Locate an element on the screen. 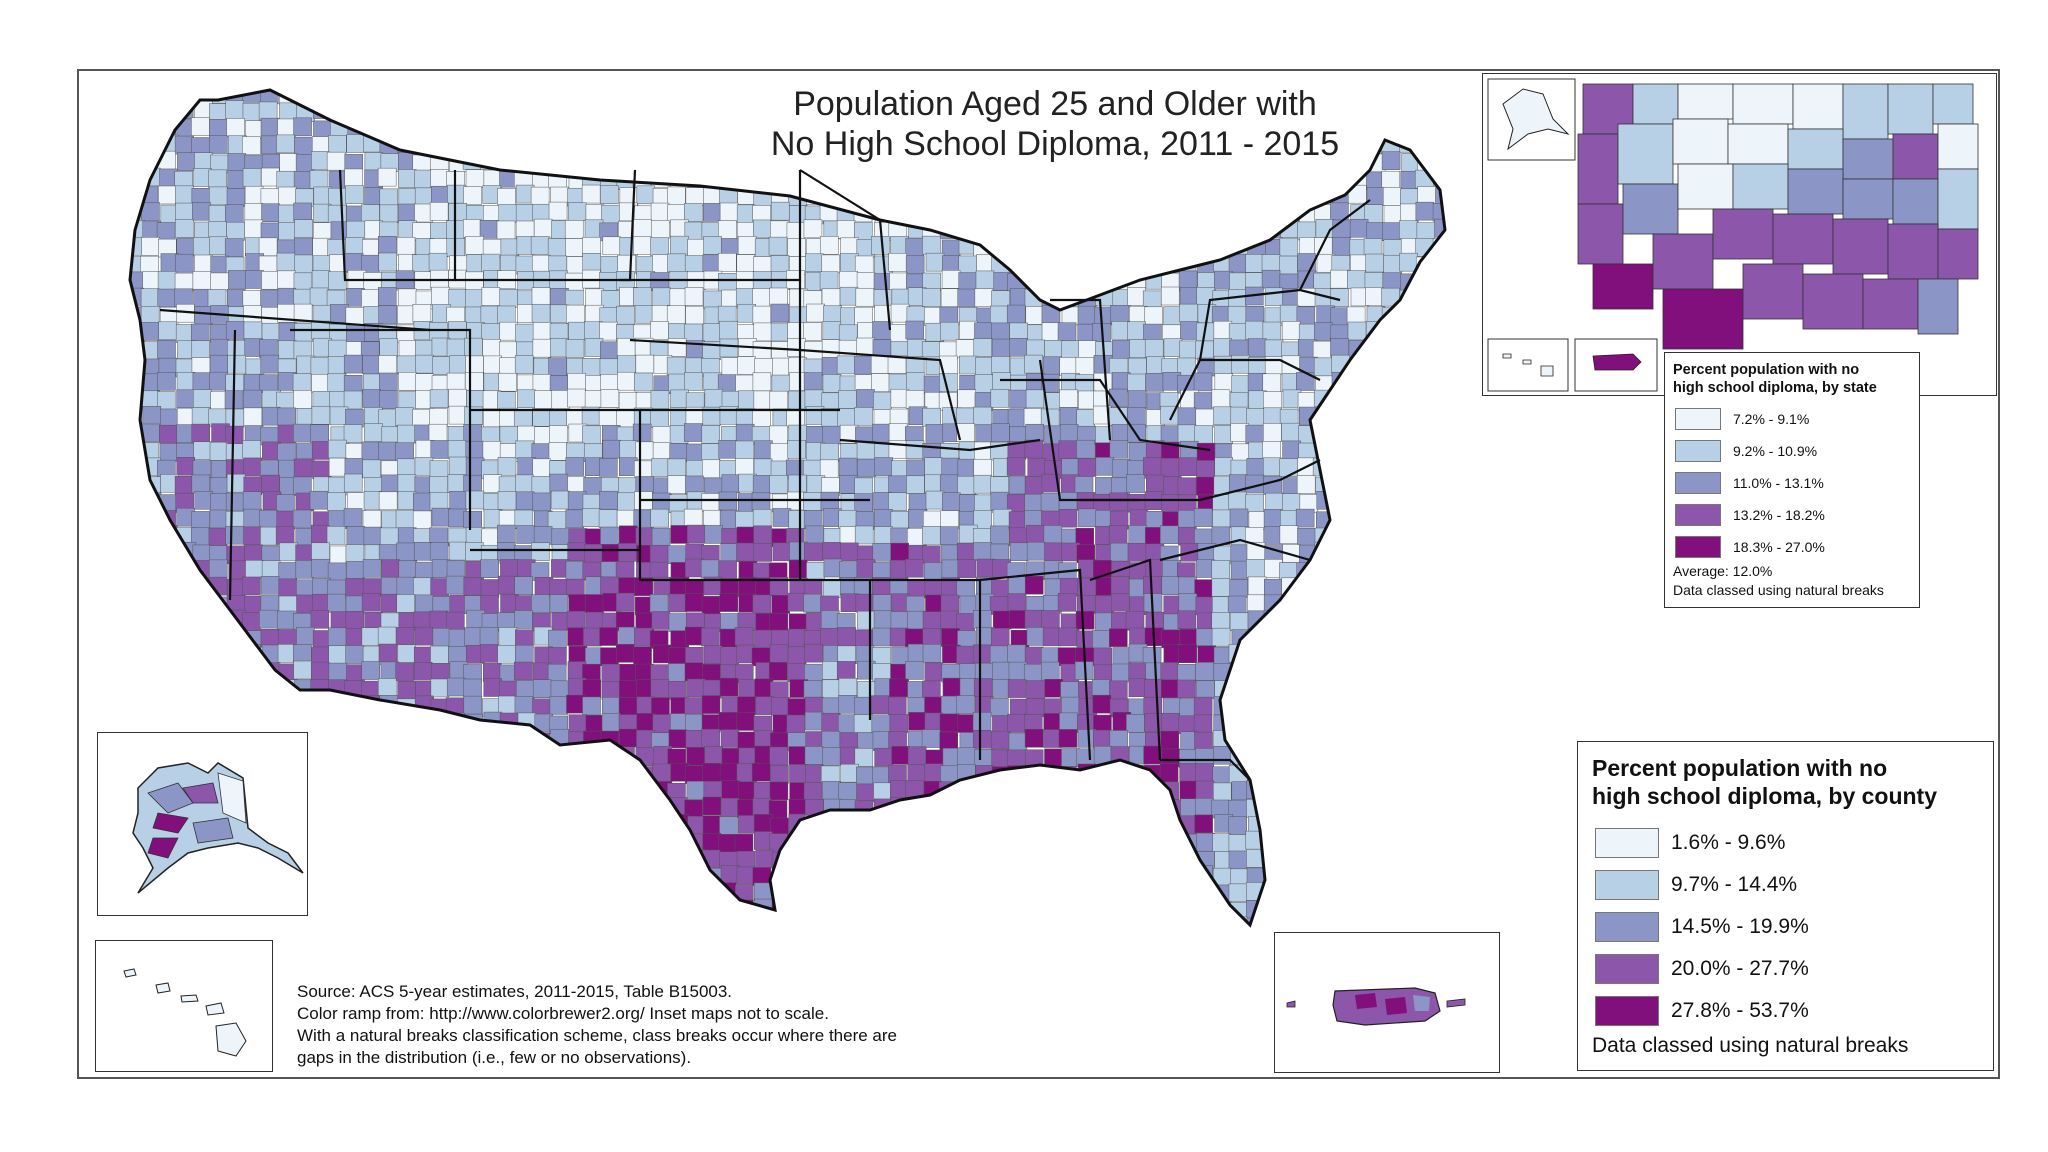 Image resolution: width=2048 pixels, height=1152 pixels. state-cell is located at coordinates (1815, 149).